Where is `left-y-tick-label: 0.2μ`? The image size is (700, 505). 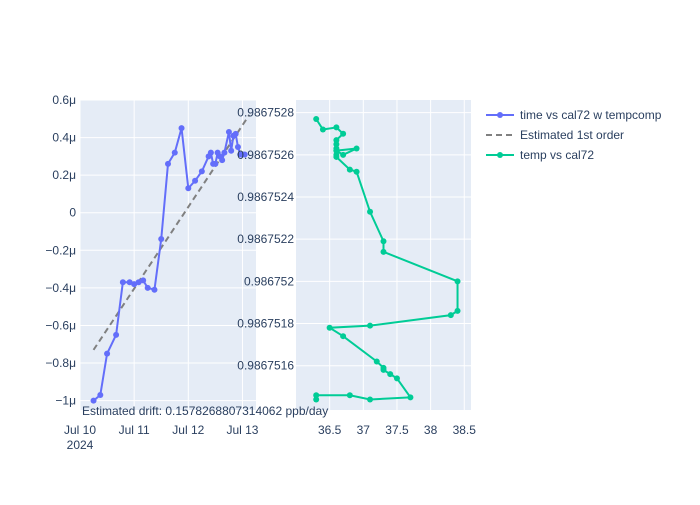
left-y-tick-label: 0.2μ is located at coordinates (64, 175).